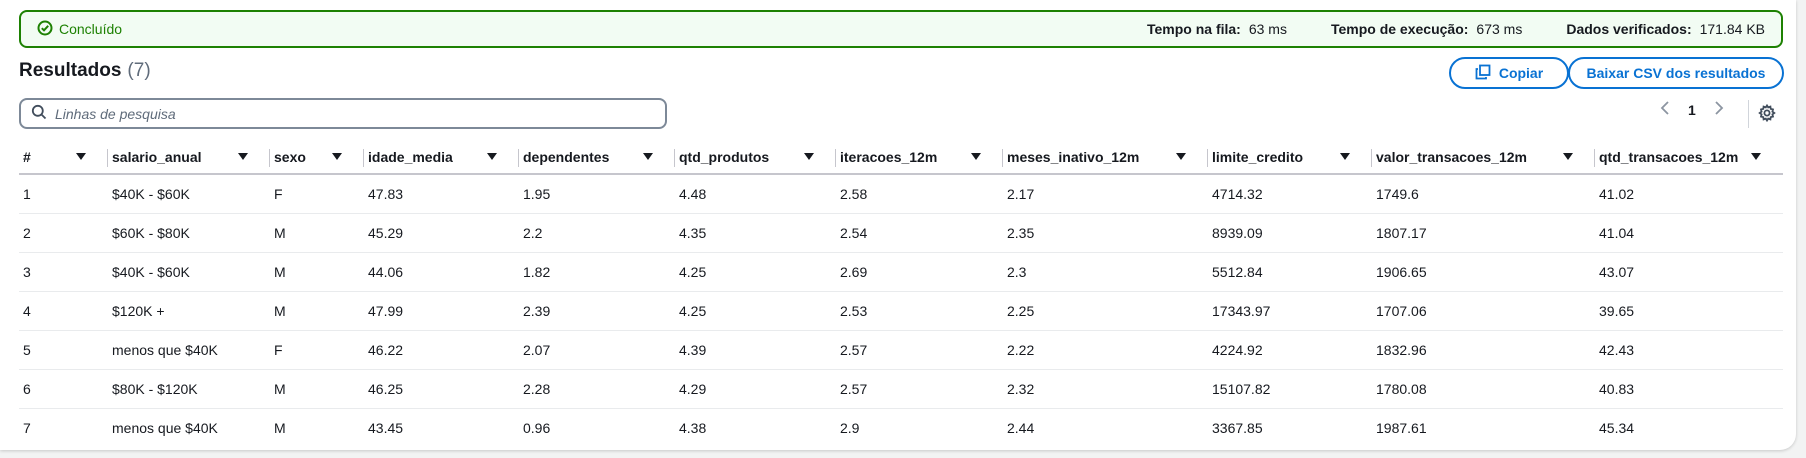 This screenshot has width=1806, height=458. Describe the element at coordinates (27, 427) in the screenshot. I see `table-cell: 7` at that location.